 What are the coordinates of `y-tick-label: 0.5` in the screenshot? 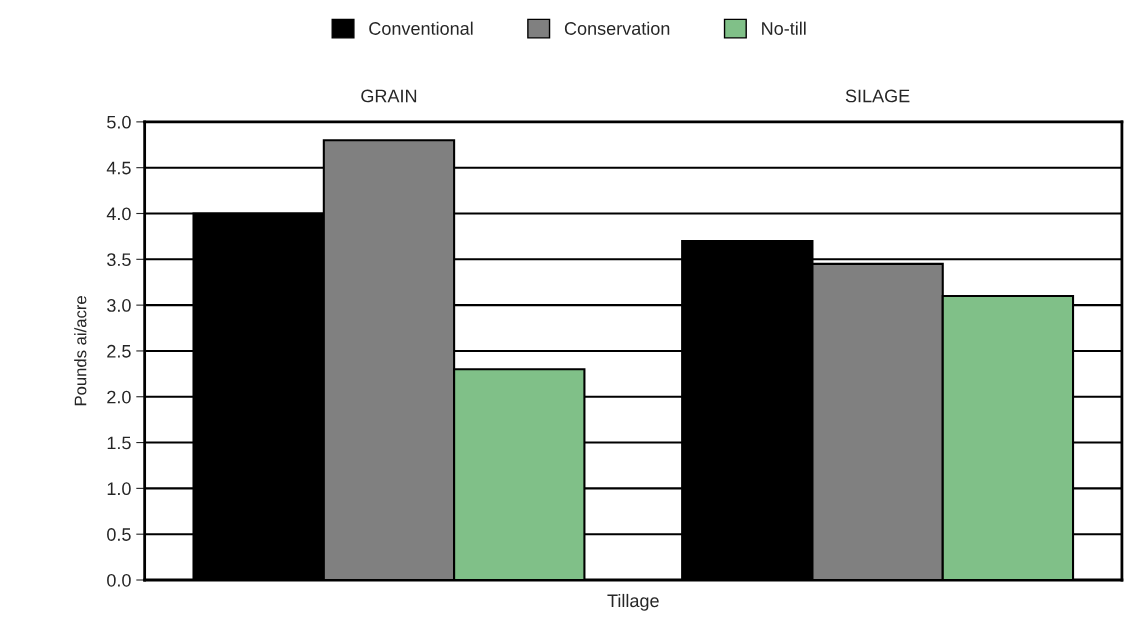 It's located at (119, 534).